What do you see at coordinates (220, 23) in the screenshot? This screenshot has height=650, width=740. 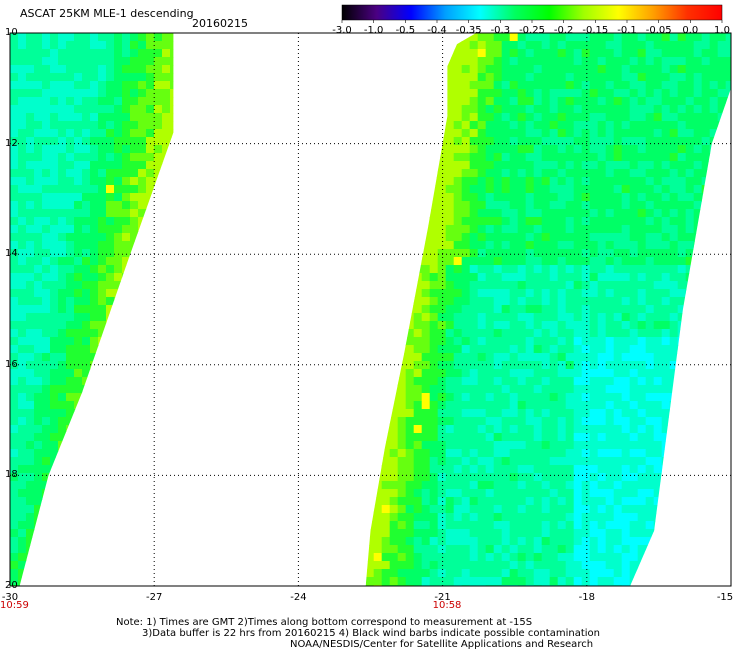 I see `product-date: 20160215` at bounding box center [220, 23].